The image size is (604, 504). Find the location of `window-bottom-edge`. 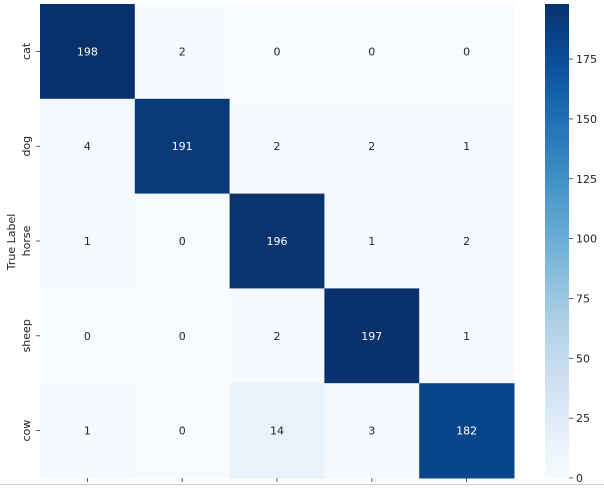

window-bottom-edge is located at coordinates (302, 494).